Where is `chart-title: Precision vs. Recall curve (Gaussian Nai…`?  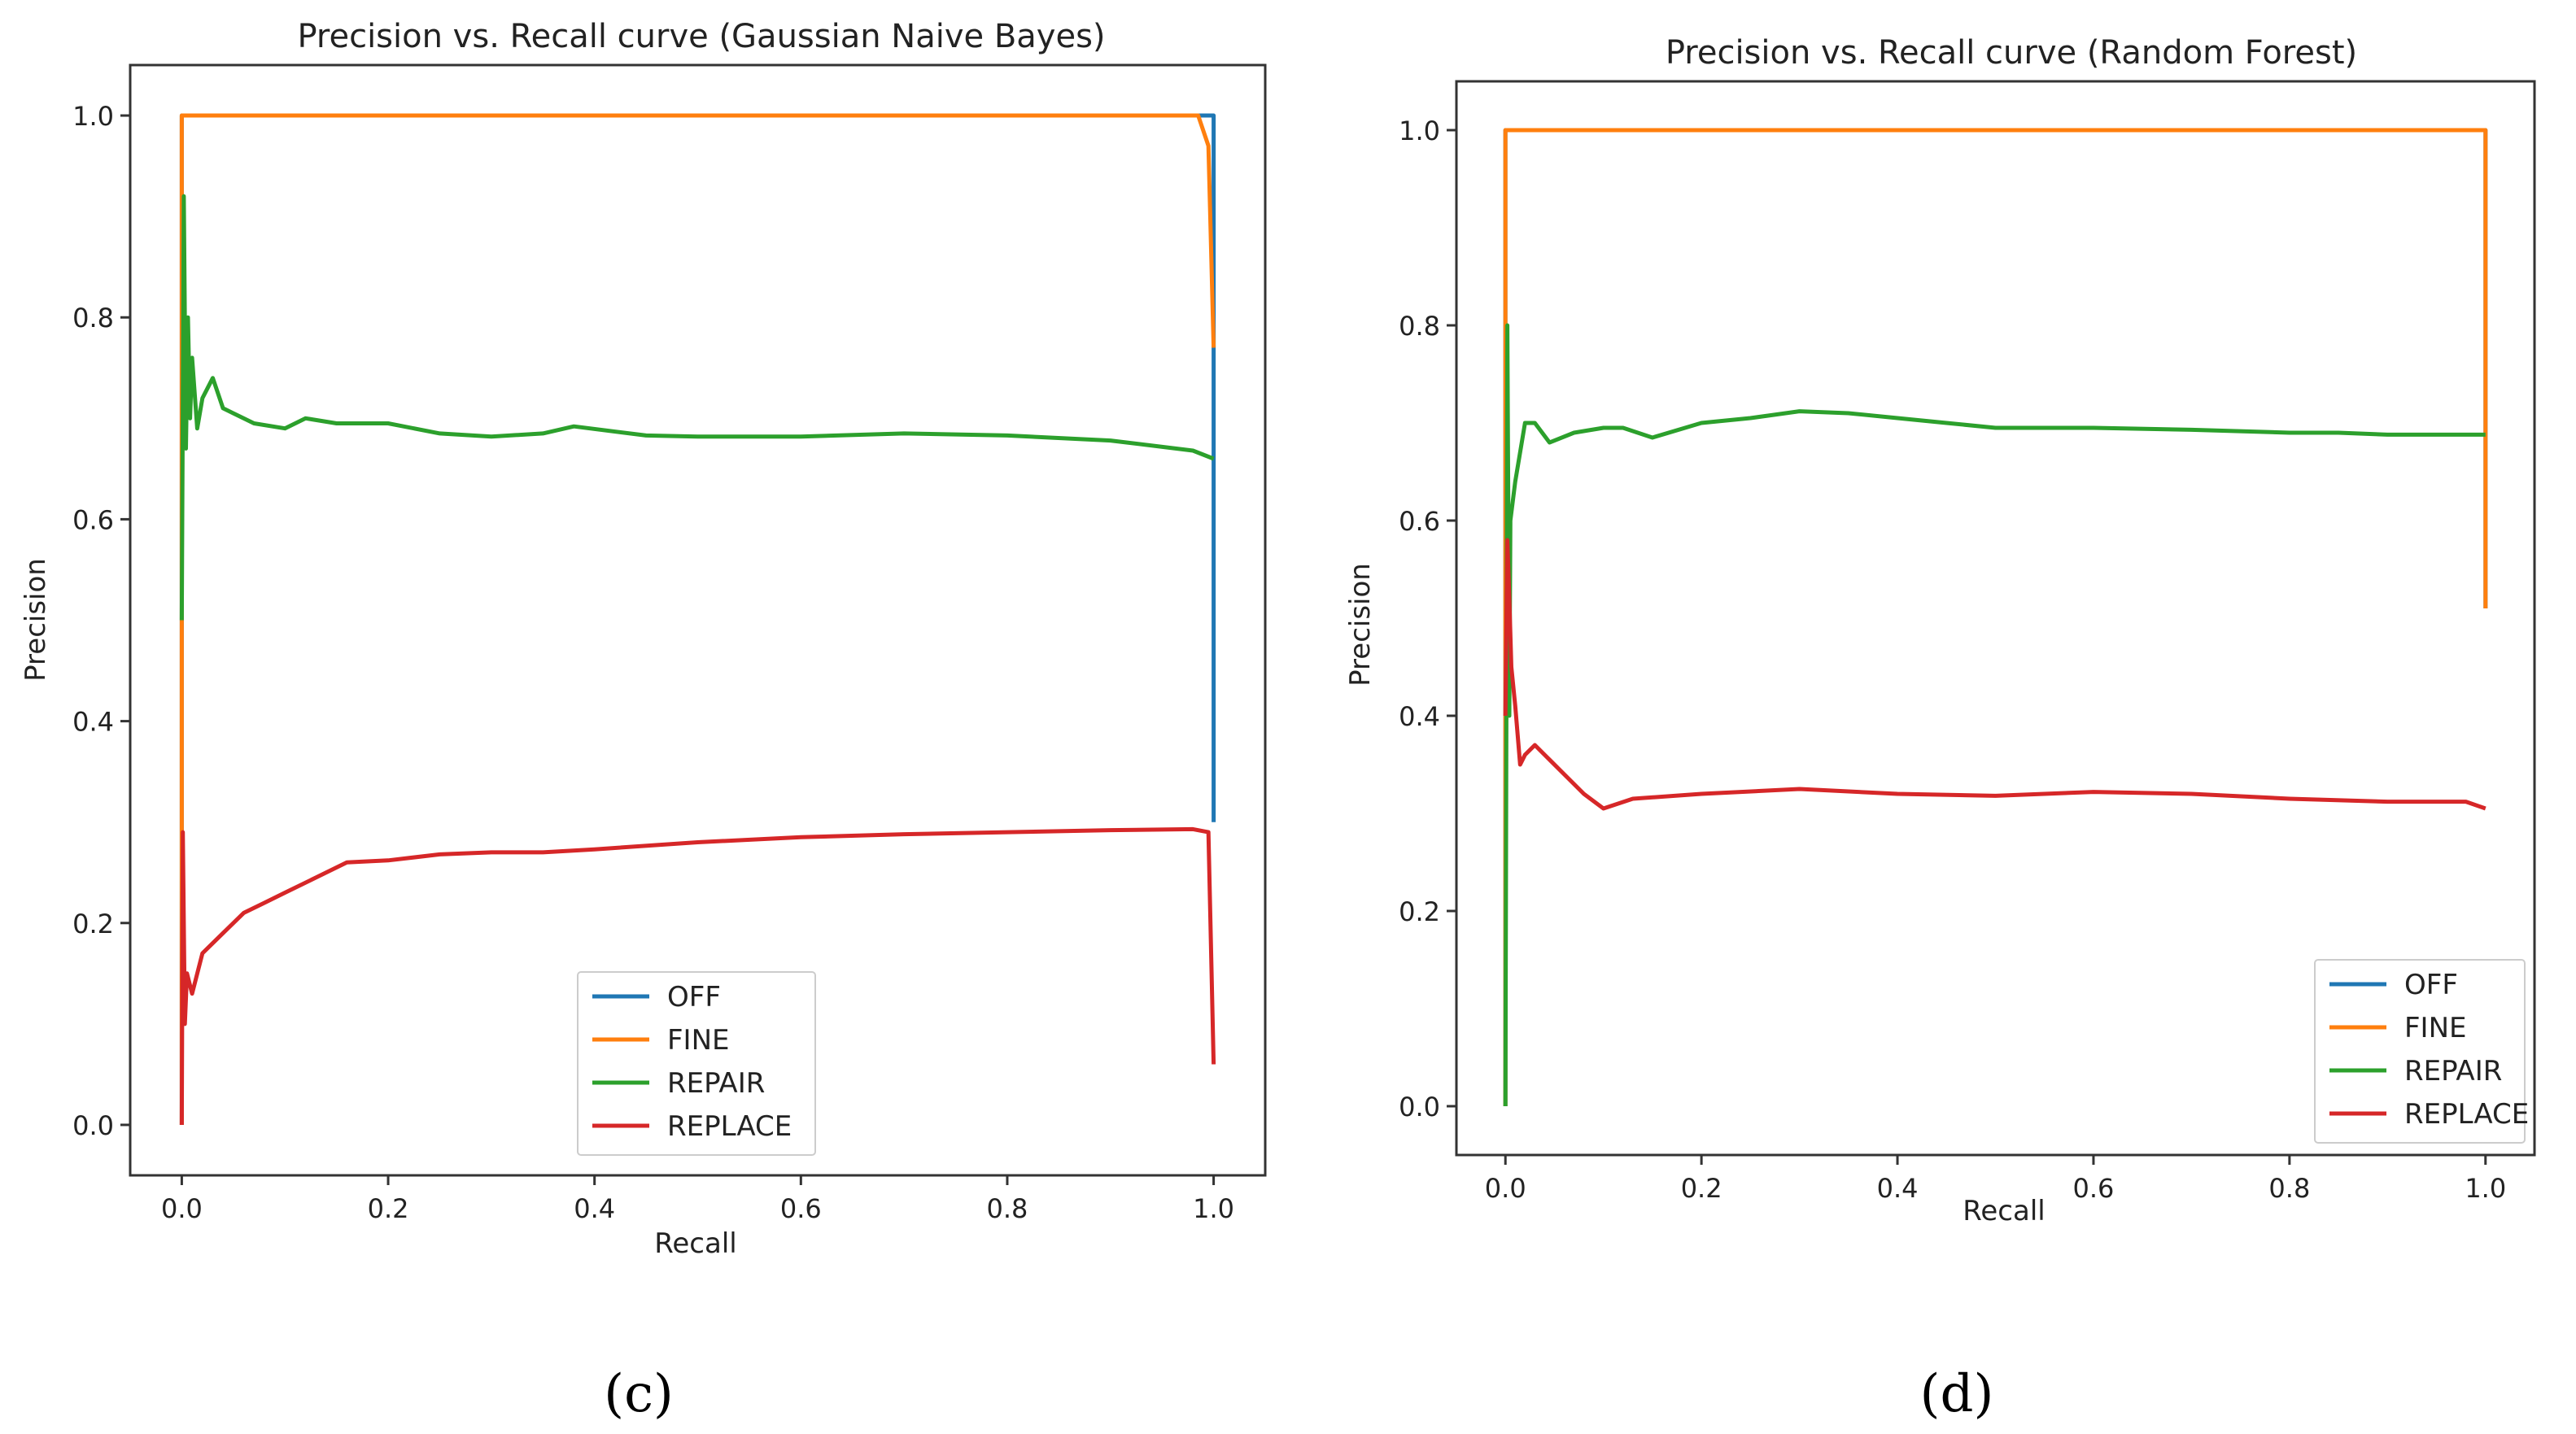
chart-title: Precision vs. Recall curve (Gaussian Nai… is located at coordinates (701, 37).